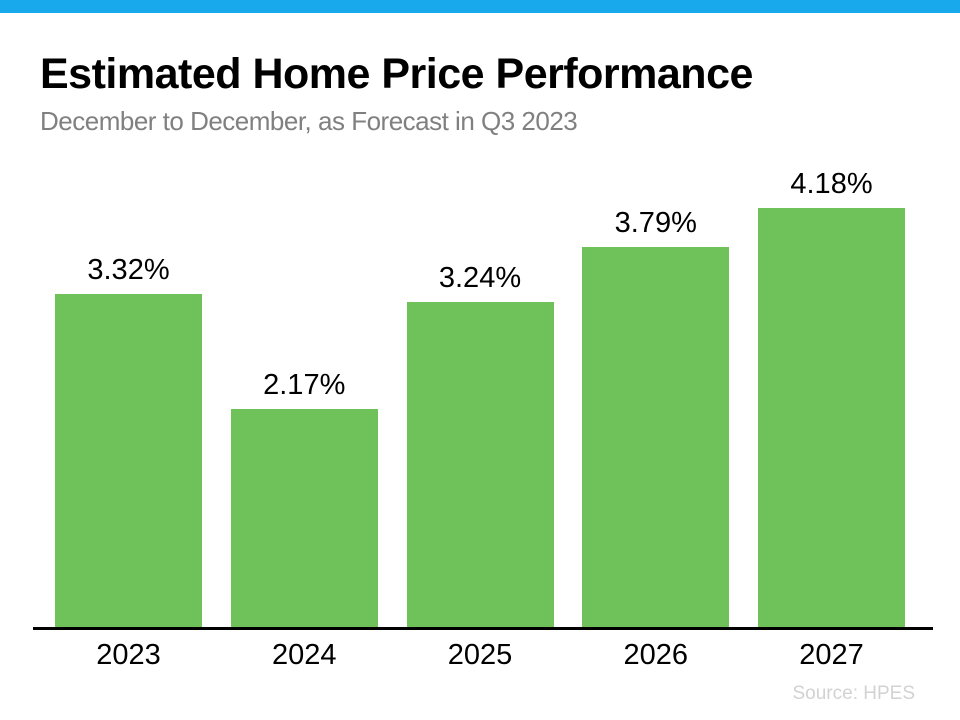 The height and width of the screenshot is (720, 960). I want to click on x-axis-labels: 2023 2024 2025 2026 2027, so click(480, 655).